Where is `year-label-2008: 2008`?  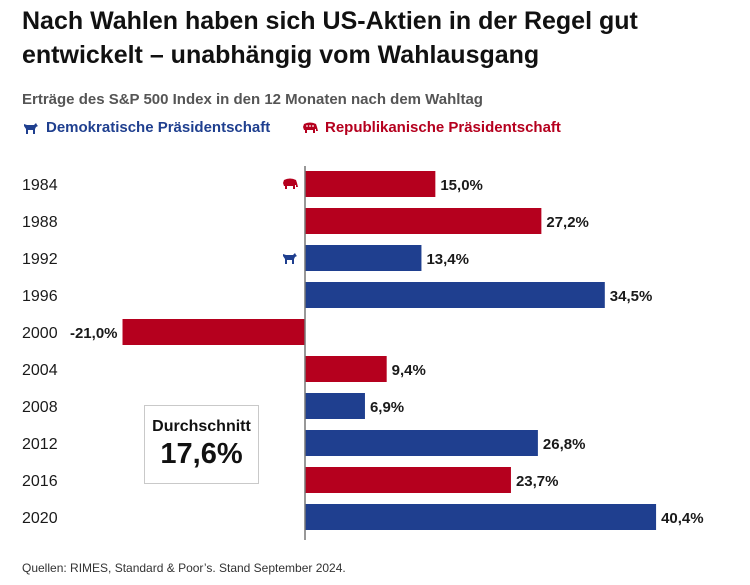 year-label-2008: 2008 is located at coordinates (40, 407).